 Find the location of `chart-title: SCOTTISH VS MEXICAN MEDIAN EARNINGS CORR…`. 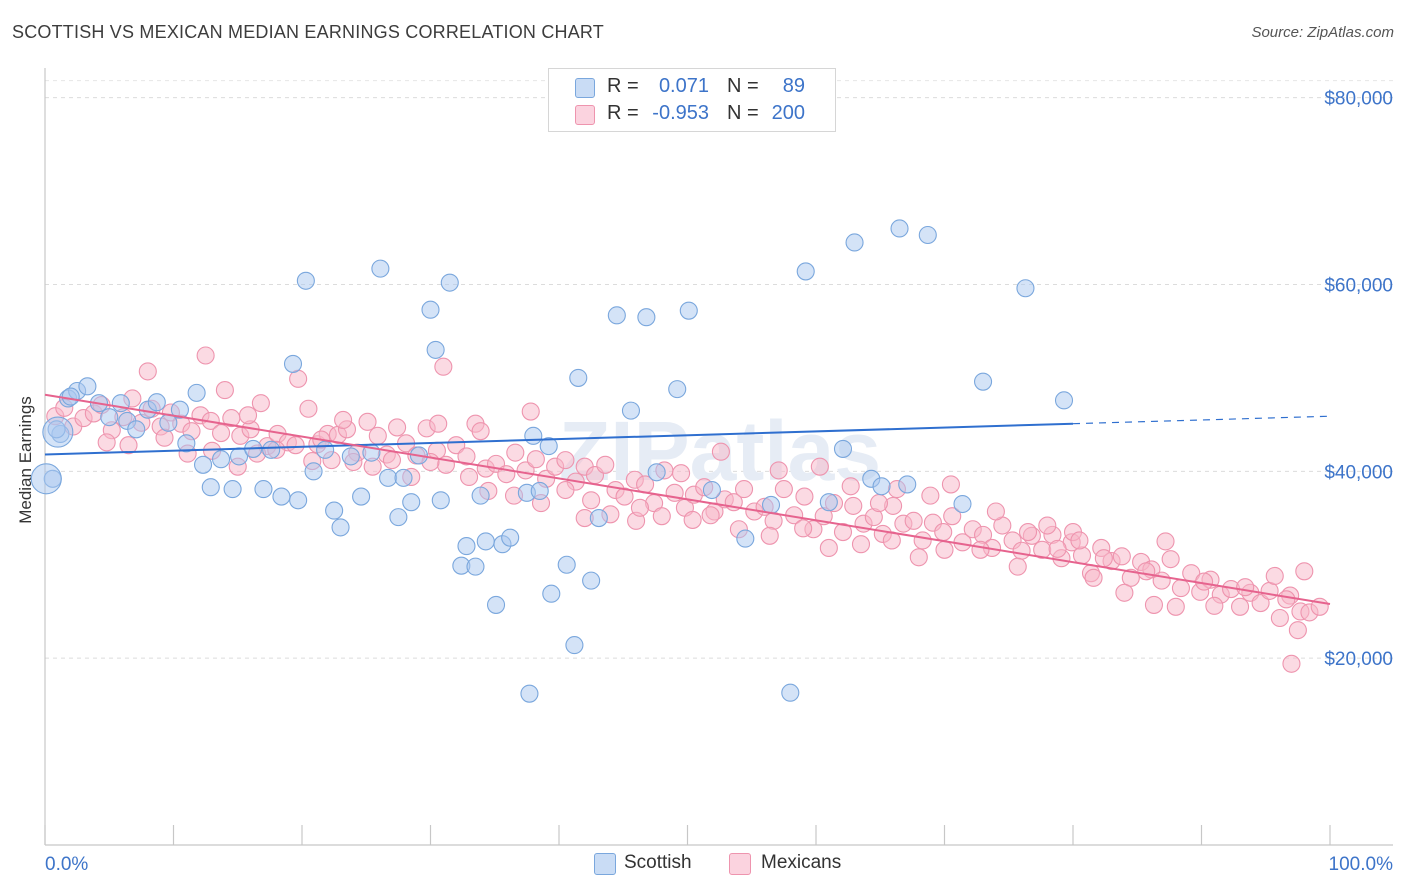

chart-title: SCOTTISH VS MEXICAN MEDIAN EARNINGS CORR… is located at coordinates (308, 32).